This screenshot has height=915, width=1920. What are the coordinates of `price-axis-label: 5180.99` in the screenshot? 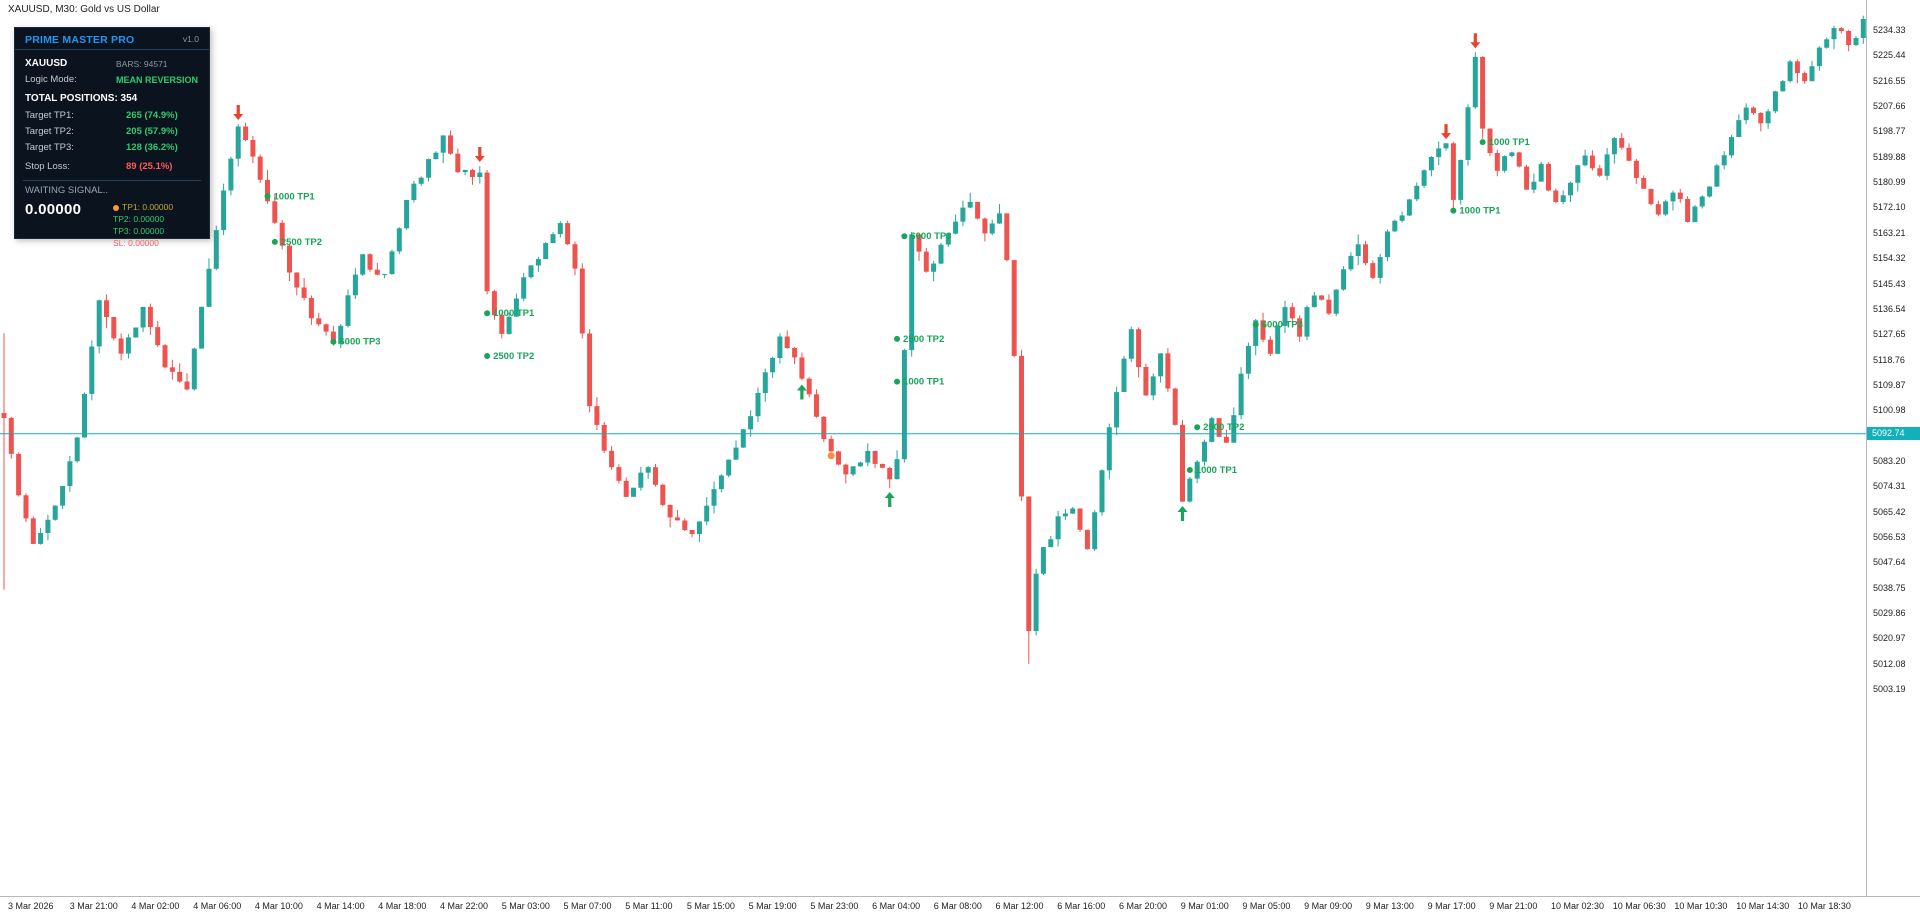 It's located at (1889, 182).